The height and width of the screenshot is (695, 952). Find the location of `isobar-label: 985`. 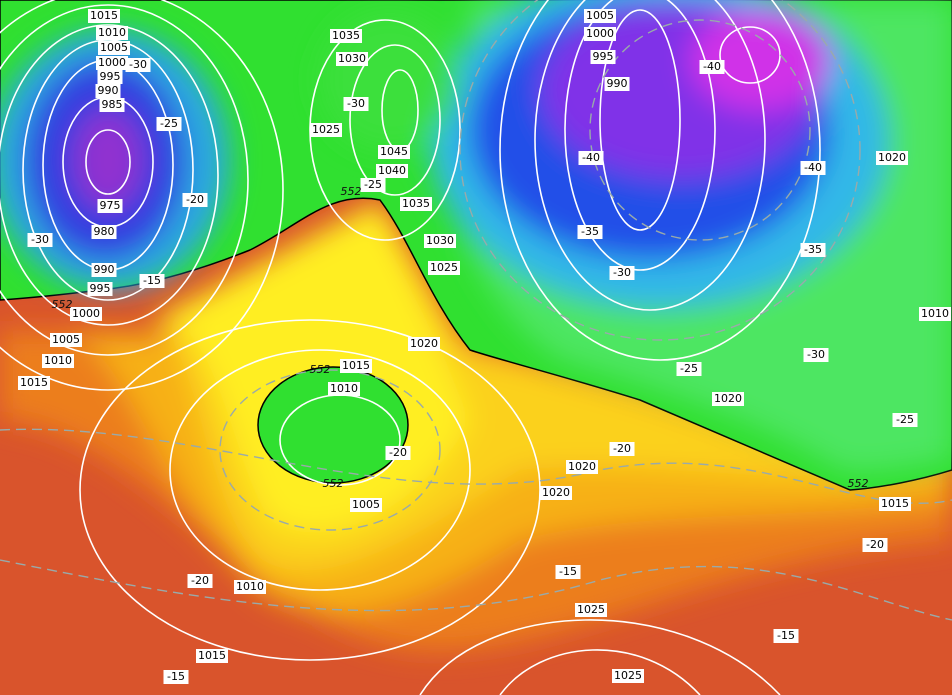

isobar-label: 985 is located at coordinates (112, 104).